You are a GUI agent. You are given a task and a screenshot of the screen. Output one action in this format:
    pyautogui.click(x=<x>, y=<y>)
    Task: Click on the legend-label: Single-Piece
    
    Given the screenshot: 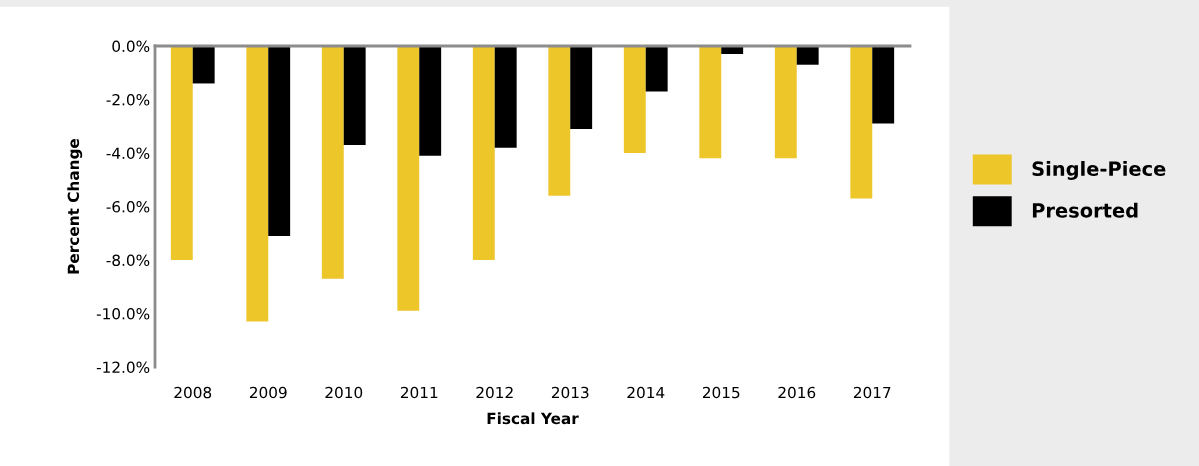 What is the action you would take?
    pyautogui.click(x=1099, y=170)
    